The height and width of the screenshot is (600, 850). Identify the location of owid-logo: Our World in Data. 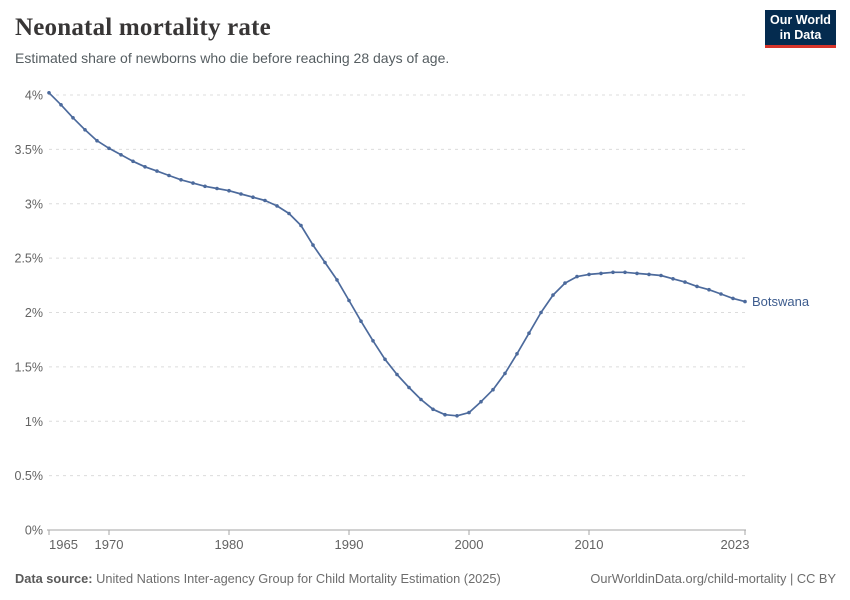
(800, 29).